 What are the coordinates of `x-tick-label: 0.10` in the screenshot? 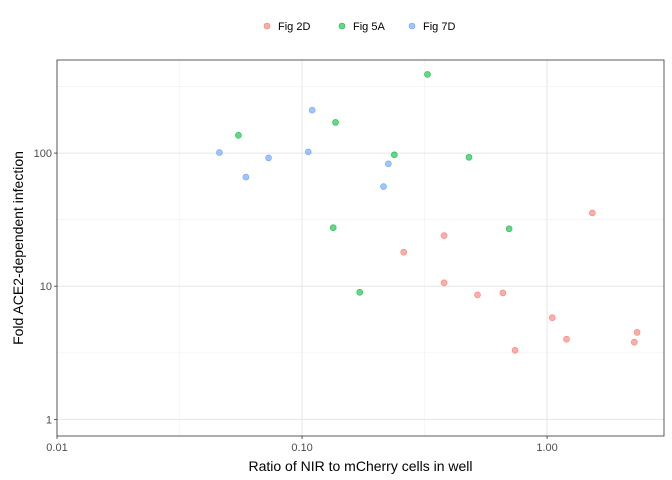 It's located at (301, 448).